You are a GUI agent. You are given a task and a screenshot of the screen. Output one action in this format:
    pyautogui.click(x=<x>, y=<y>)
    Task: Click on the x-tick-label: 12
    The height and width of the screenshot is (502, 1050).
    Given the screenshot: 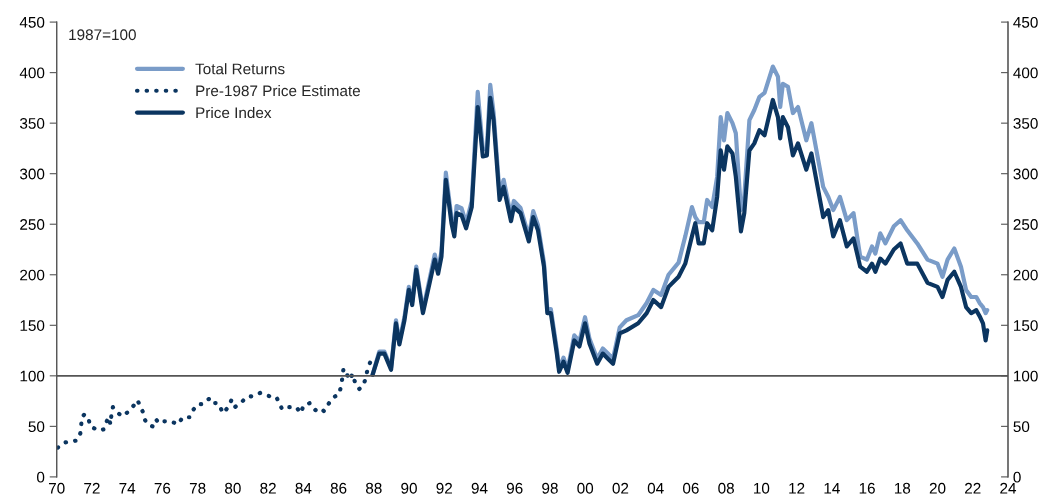 What is the action you would take?
    pyautogui.click(x=797, y=488)
    